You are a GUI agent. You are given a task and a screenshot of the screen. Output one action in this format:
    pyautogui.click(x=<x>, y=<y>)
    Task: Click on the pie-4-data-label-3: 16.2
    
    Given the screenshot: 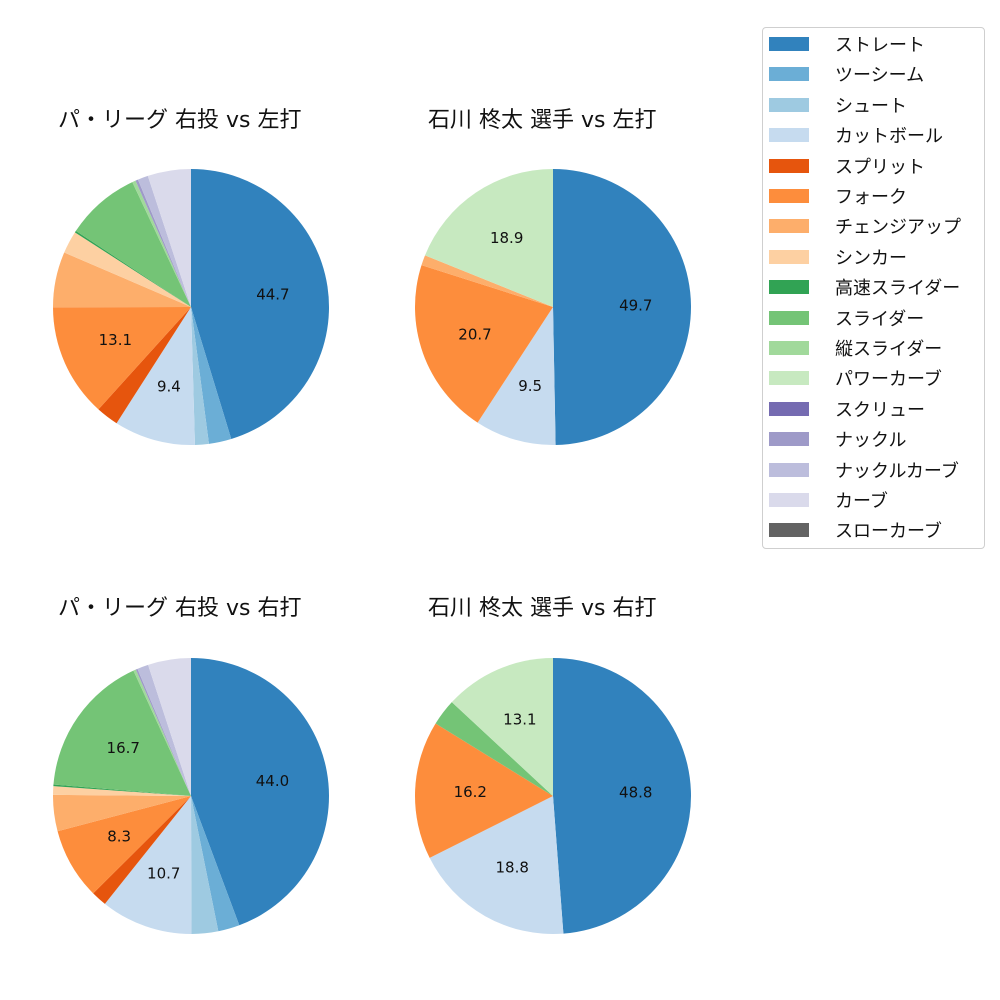 What is the action you would take?
    pyautogui.click(x=470, y=792)
    